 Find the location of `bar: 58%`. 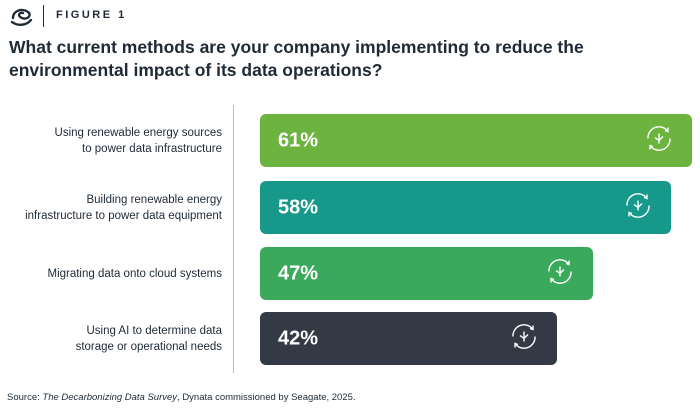

bar: 58% is located at coordinates (465, 207).